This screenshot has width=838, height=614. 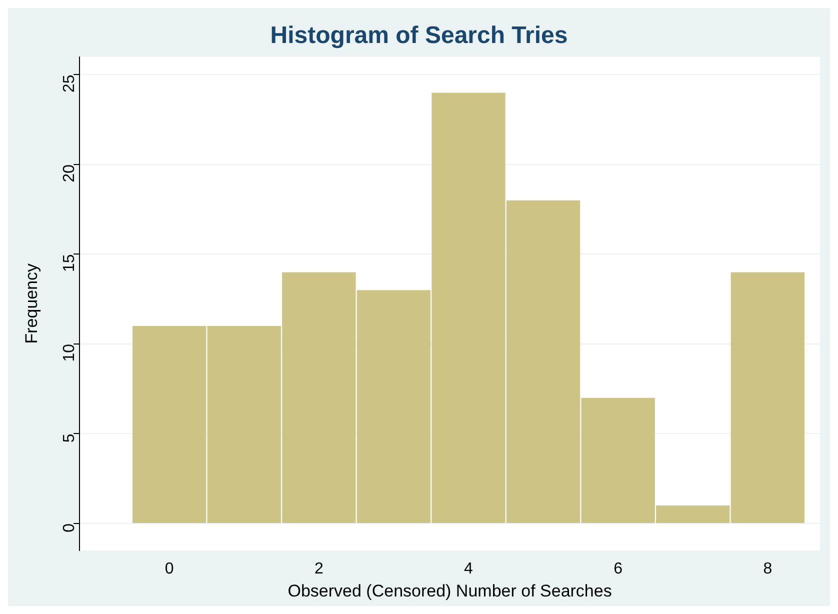 What do you see at coordinates (69, 263) in the screenshot?
I see `y-tick-label: 15` at bounding box center [69, 263].